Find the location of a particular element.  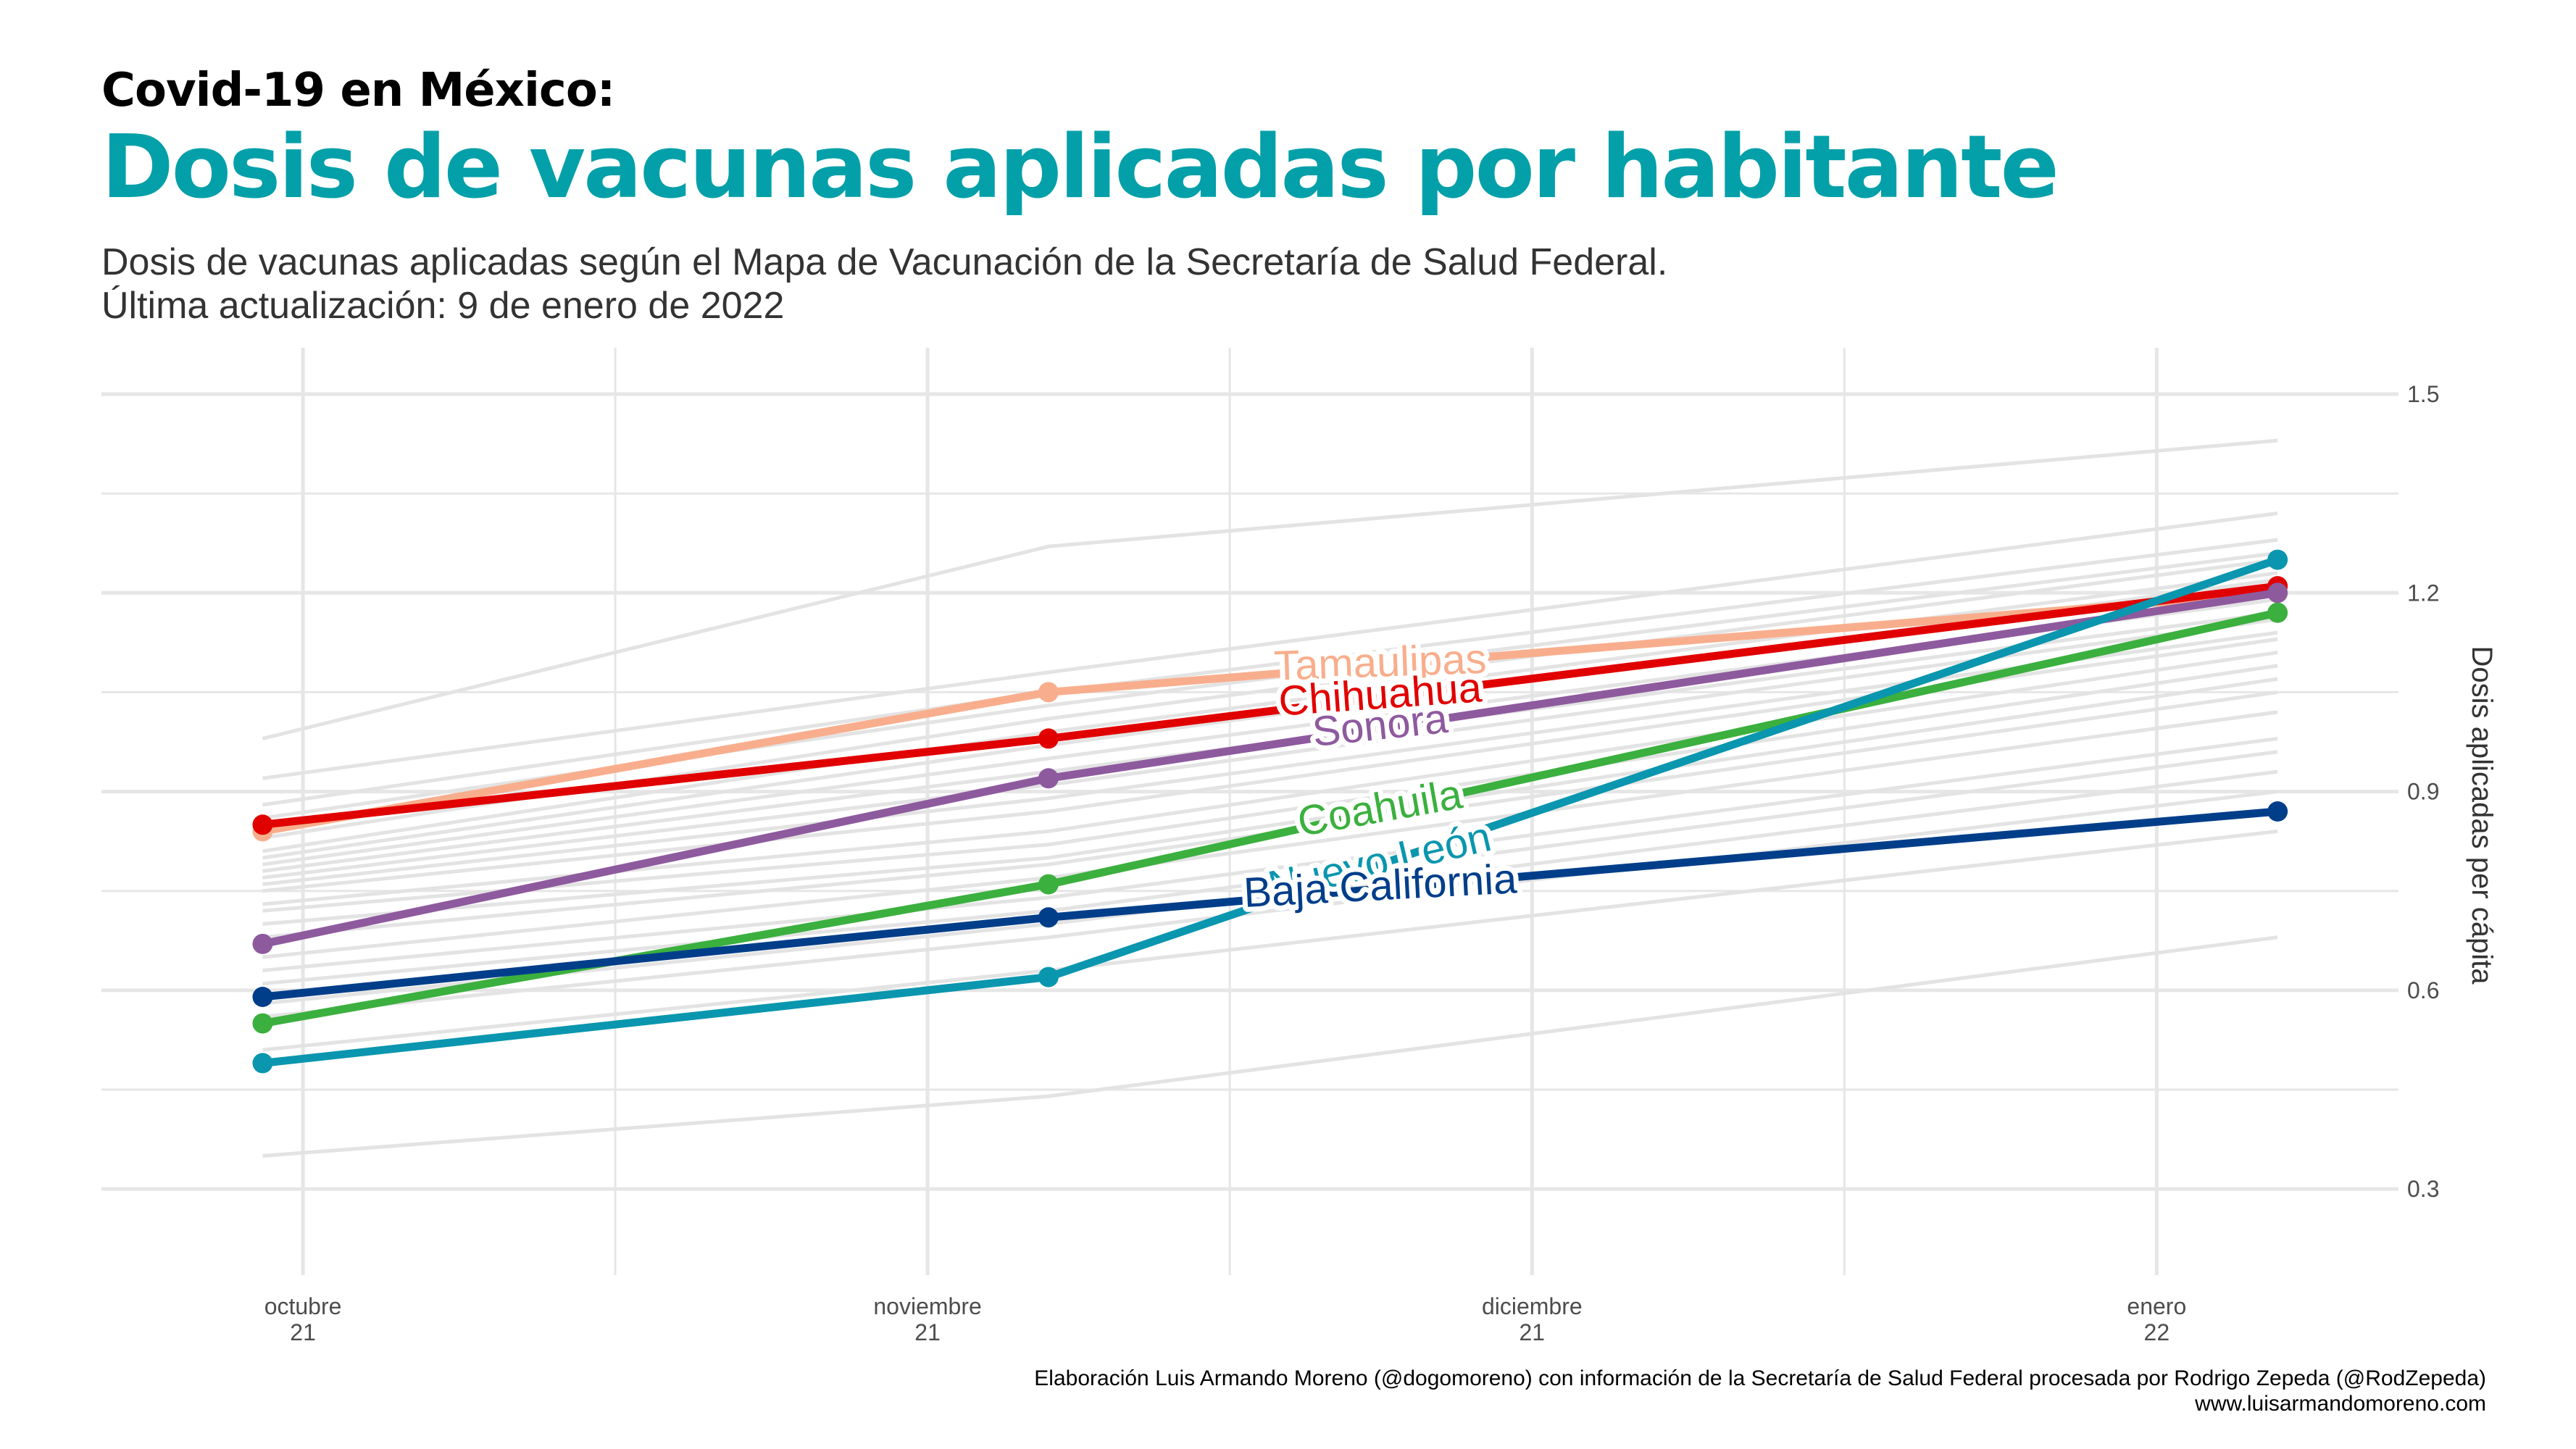

y-tick-label: 0.9 is located at coordinates (2423, 792).